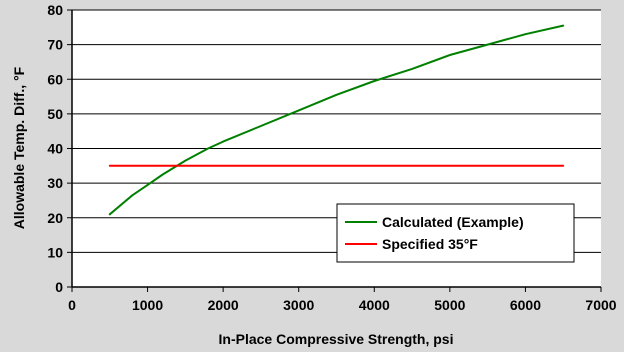 Image resolution: width=624 pixels, height=352 pixels. I want to click on x-tick-label: 7000, so click(600, 305).